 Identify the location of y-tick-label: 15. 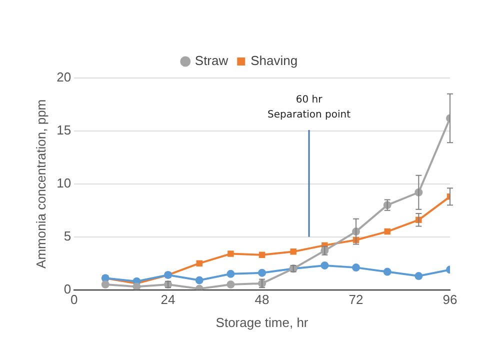
(64, 130).